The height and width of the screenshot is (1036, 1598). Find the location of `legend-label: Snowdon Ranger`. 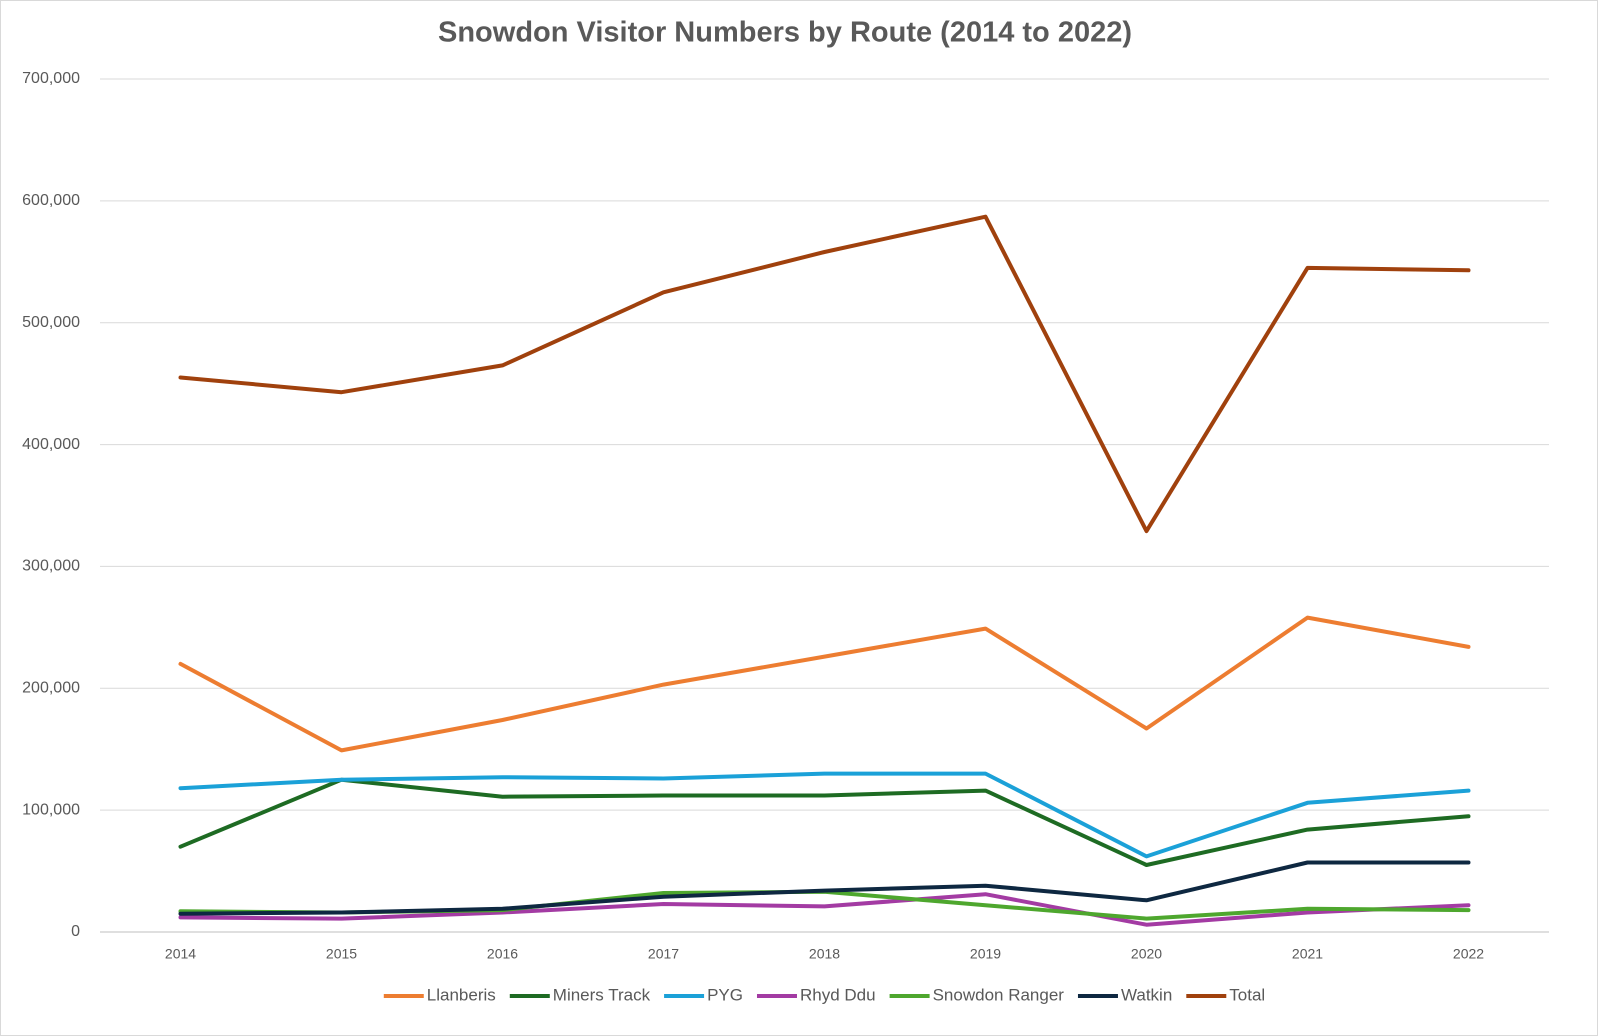

legend-label: Snowdon Ranger is located at coordinates (999, 994).